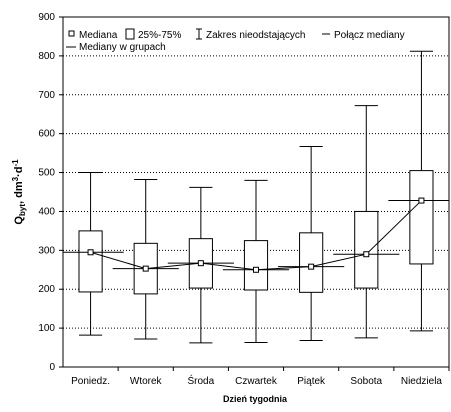 This screenshot has width=451, height=412. What do you see at coordinates (255, 399) in the screenshot?
I see `x-axis-label: Dzień tygodnia` at bounding box center [255, 399].